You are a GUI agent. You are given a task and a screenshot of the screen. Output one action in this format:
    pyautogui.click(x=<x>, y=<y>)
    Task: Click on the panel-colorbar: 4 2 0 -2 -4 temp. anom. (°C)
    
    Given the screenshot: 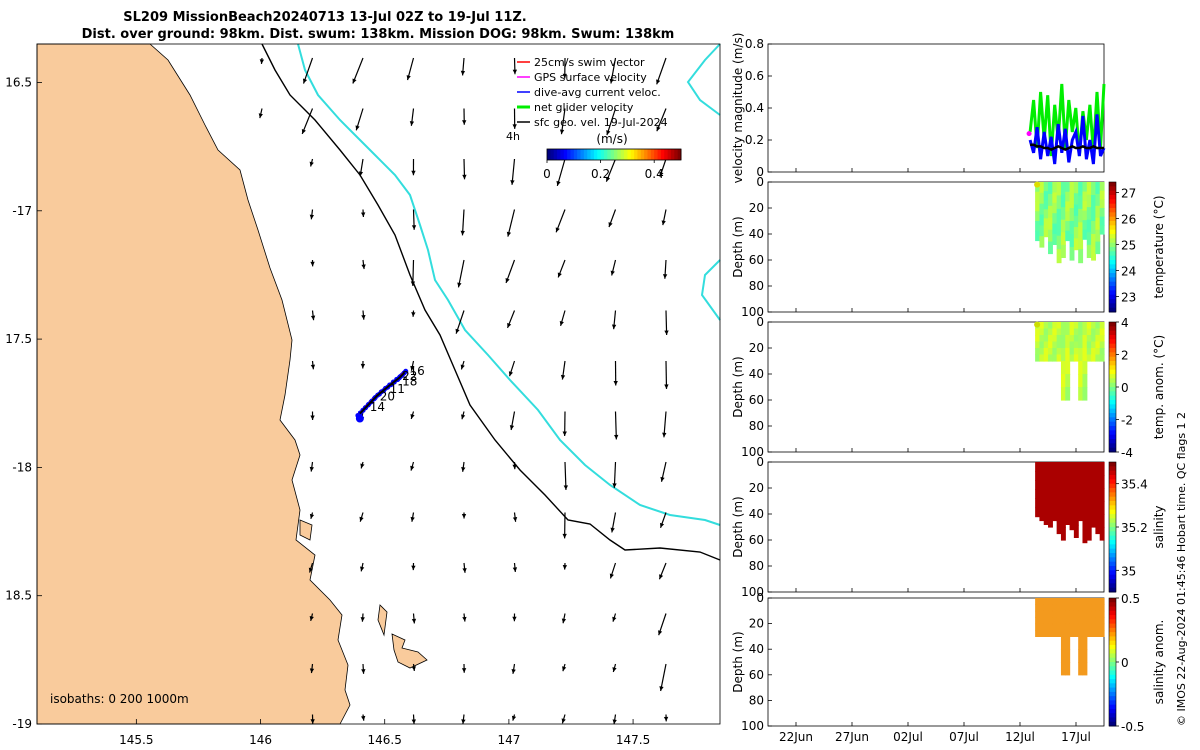 What is the action you would take?
    pyautogui.click(x=1137, y=388)
    